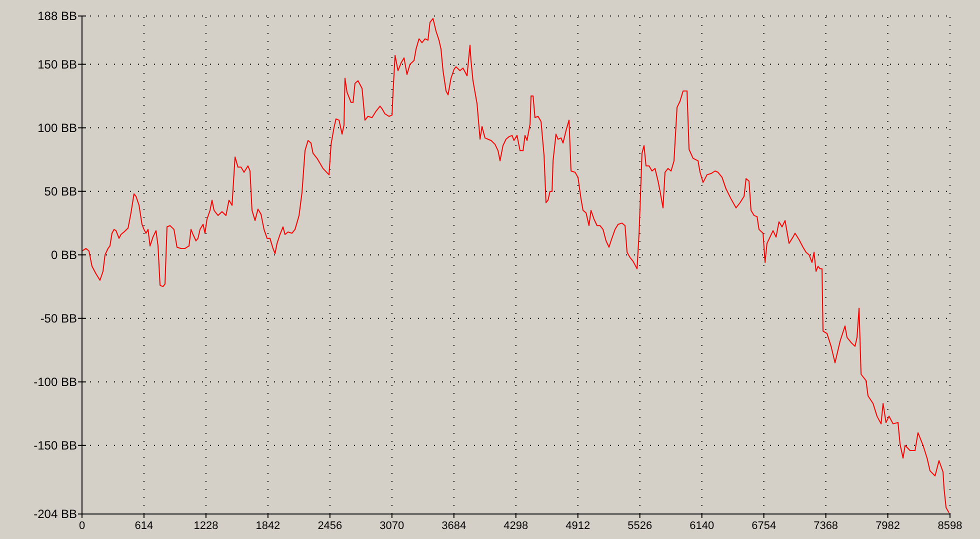 This screenshot has height=539, width=980. I want to click on x-tick-label: 0, so click(82, 526).